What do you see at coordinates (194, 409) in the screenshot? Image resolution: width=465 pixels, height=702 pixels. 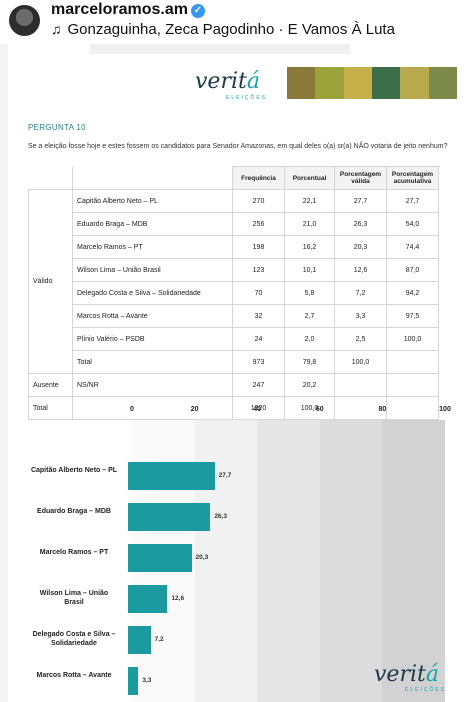 I see `x-tick-label: 20` at bounding box center [194, 409].